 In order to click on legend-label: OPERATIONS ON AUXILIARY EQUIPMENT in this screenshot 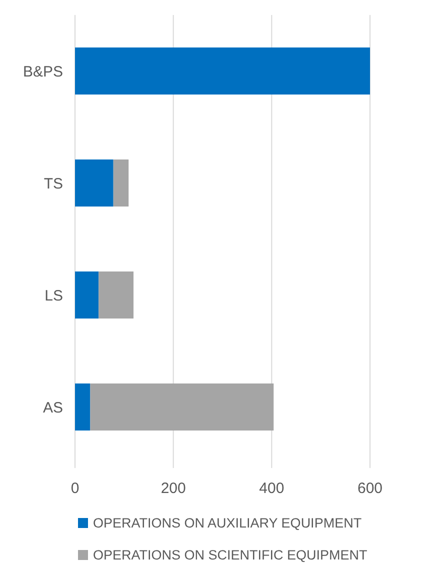, I will do `click(227, 523)`.